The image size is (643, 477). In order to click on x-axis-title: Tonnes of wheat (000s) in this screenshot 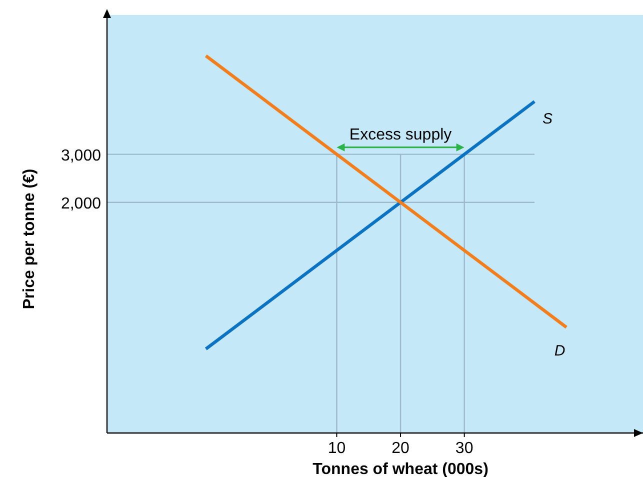, I will do `click(400, 469)`.